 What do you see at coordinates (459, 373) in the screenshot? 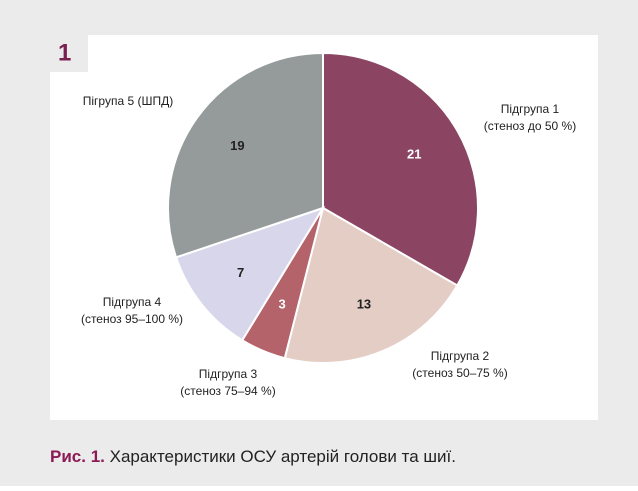
I see `category-label-line: (стеноз 50–75 %)` at bounding box center [459, 373].